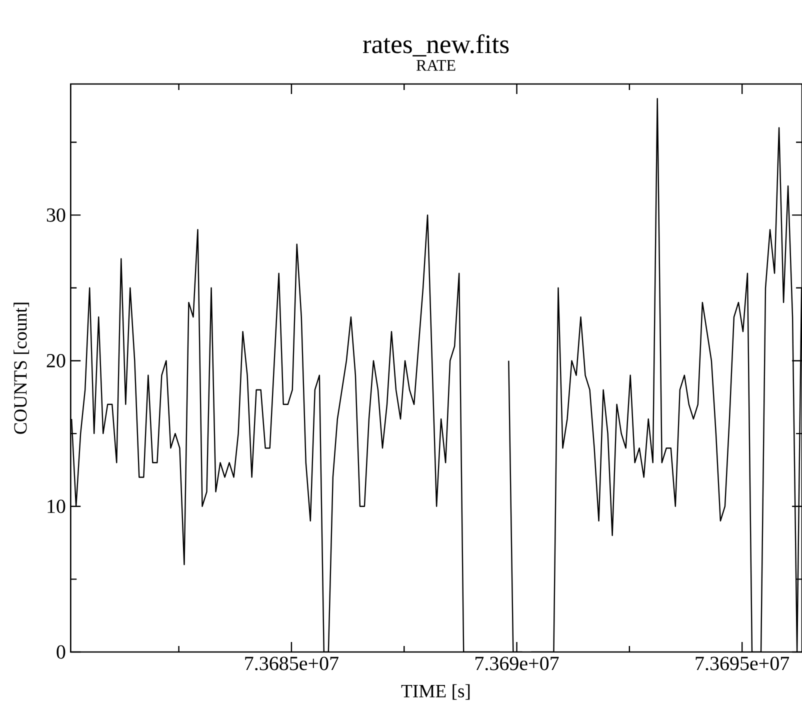 The image size is (802, 706). Describe the element at coordinates (436, 65) in the screenshot. I see `chart-subtitle: RATE` at that location.